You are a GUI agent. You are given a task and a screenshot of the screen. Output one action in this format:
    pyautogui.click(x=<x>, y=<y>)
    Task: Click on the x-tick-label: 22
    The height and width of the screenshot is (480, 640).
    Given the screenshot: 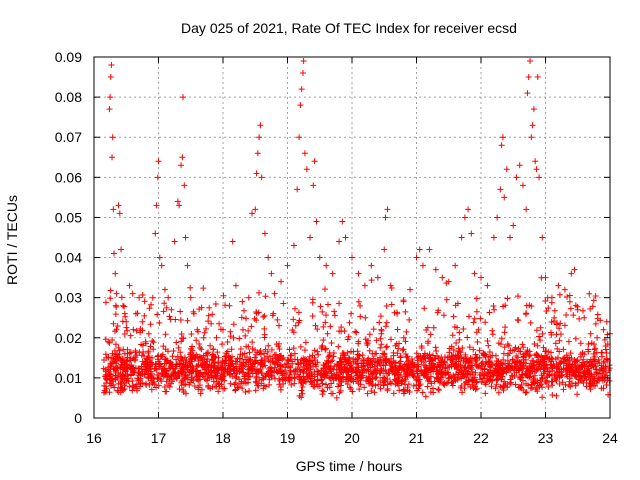 What is the action you would take?
    pyautogui.click(x=481, y=438)
    